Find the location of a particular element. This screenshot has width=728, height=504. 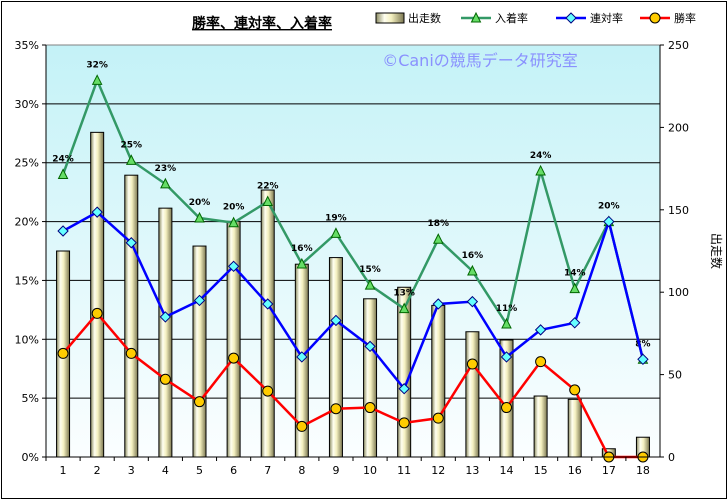

x-axis-tick-label: 15 is located at coordinates (541, 470).